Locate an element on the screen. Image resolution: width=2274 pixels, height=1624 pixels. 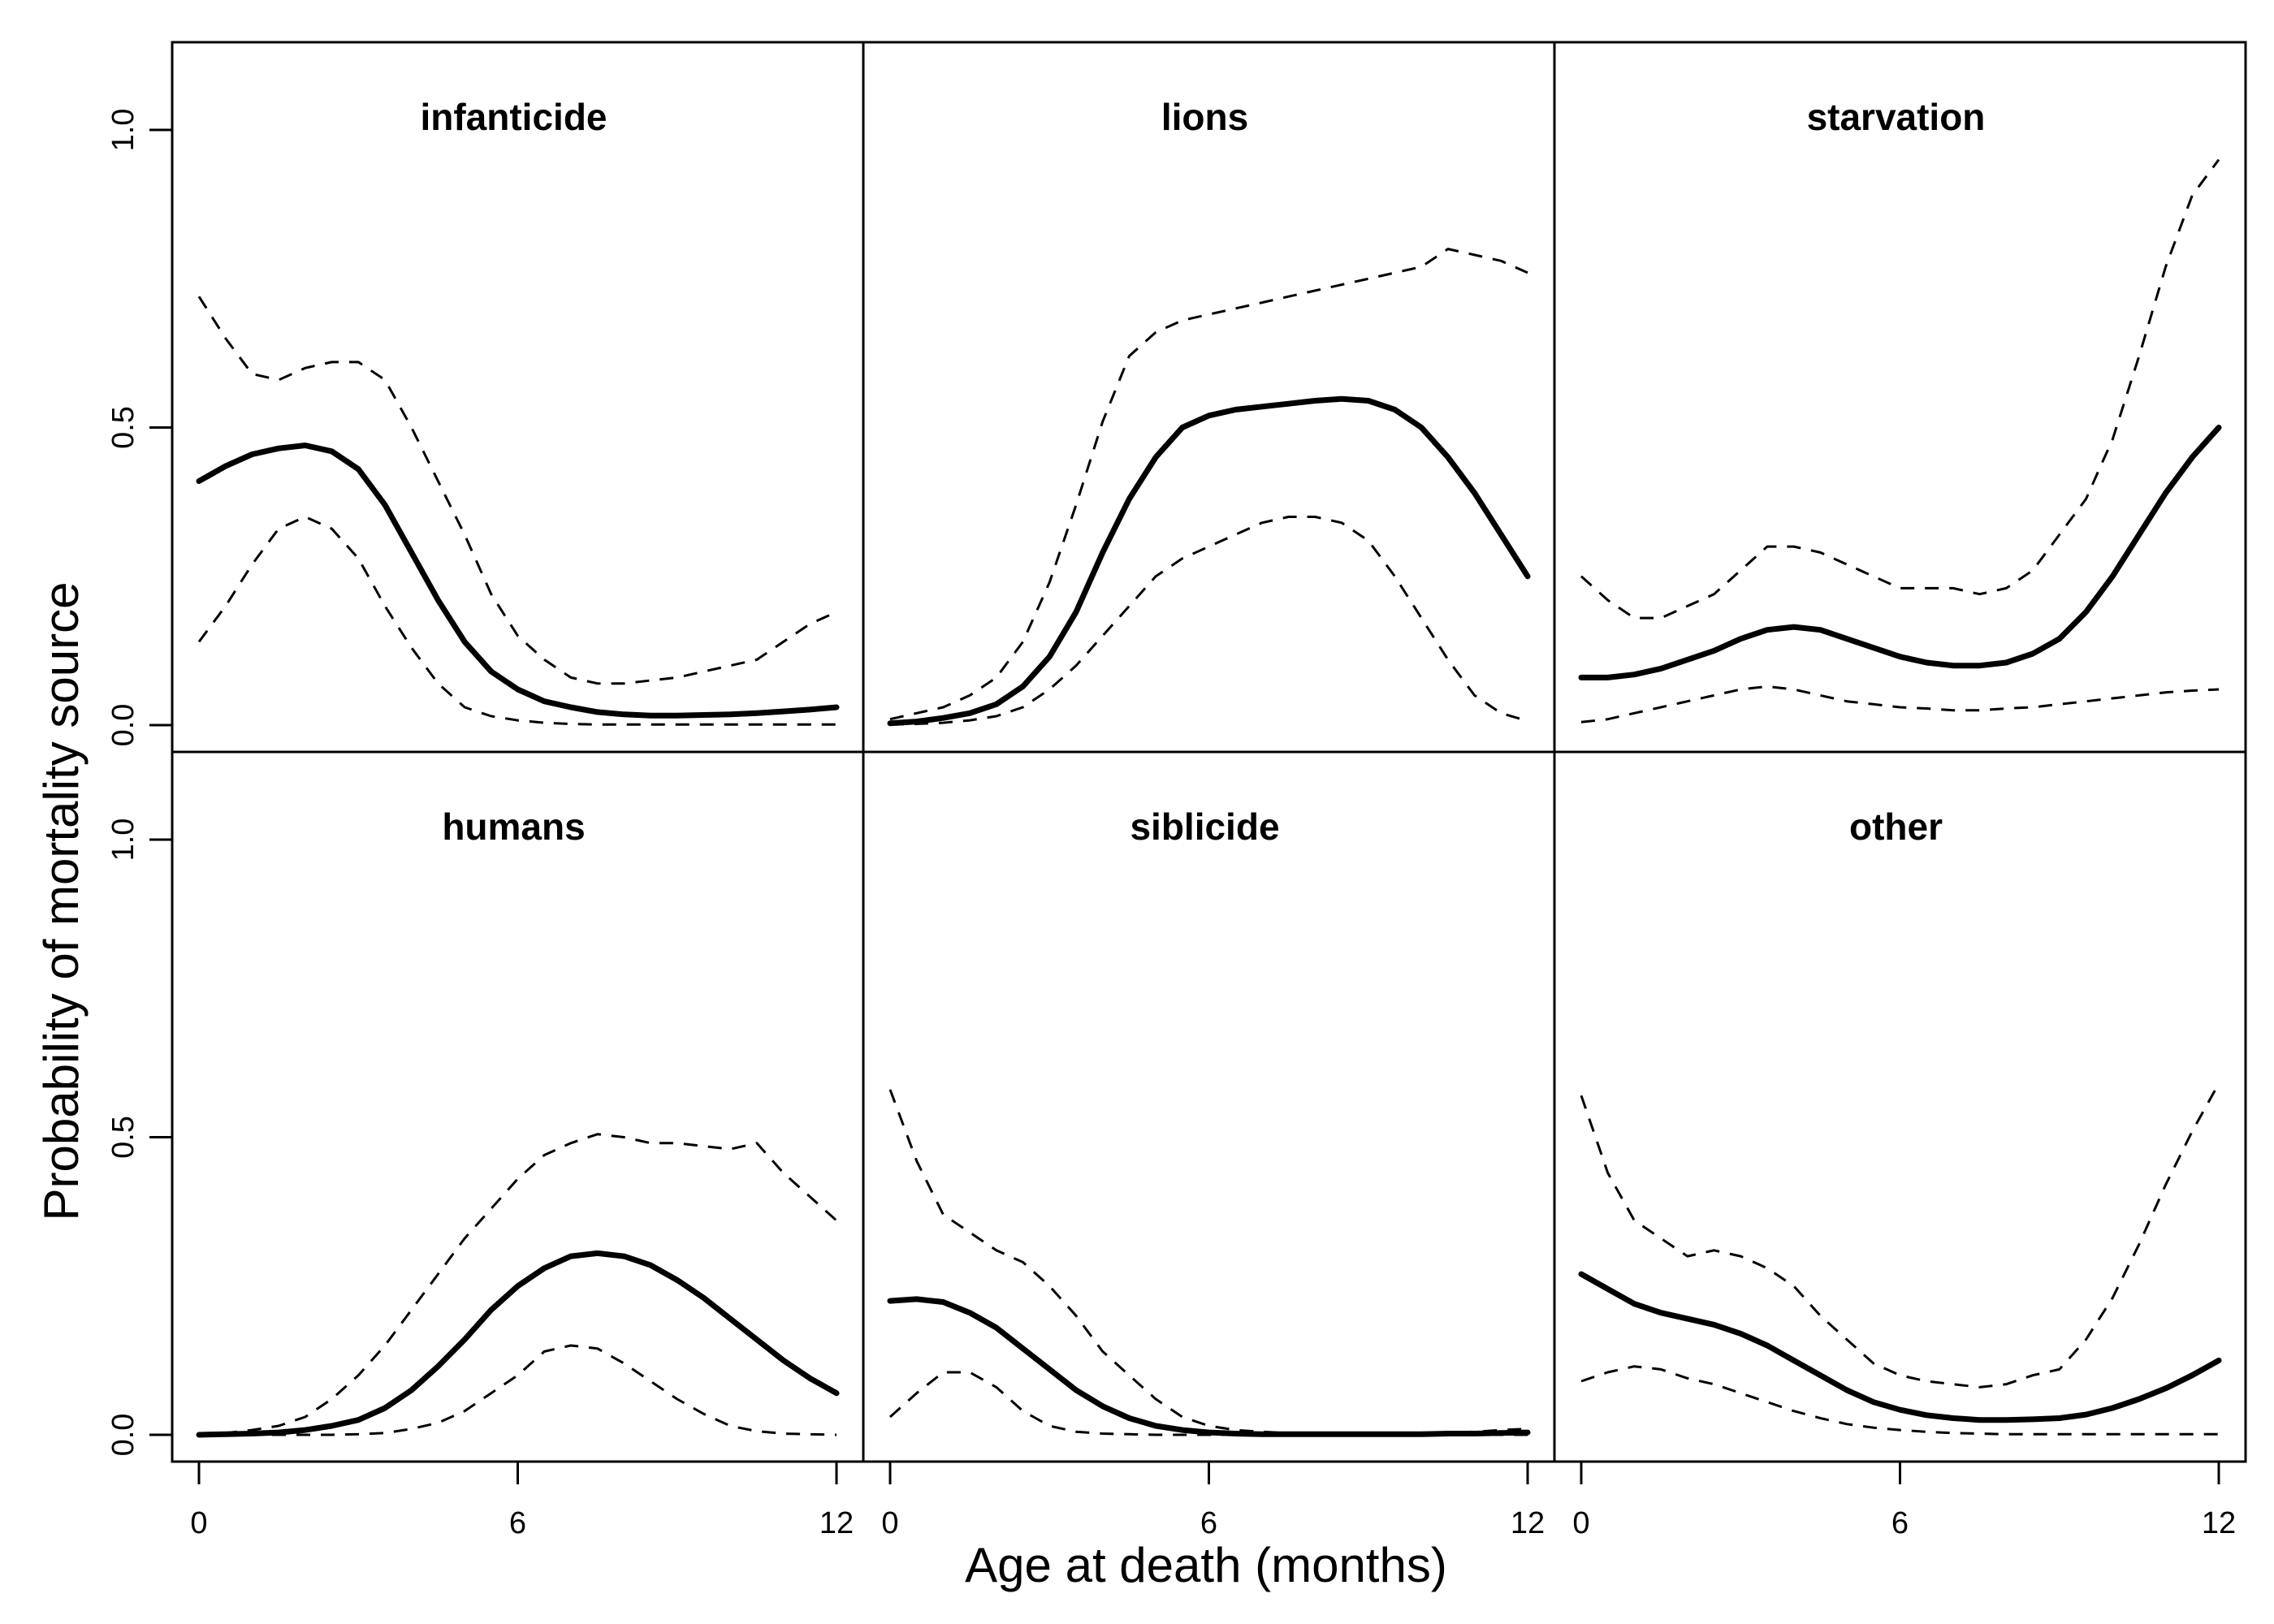
panel-humans: humans is located at coordinates (518, 1106).